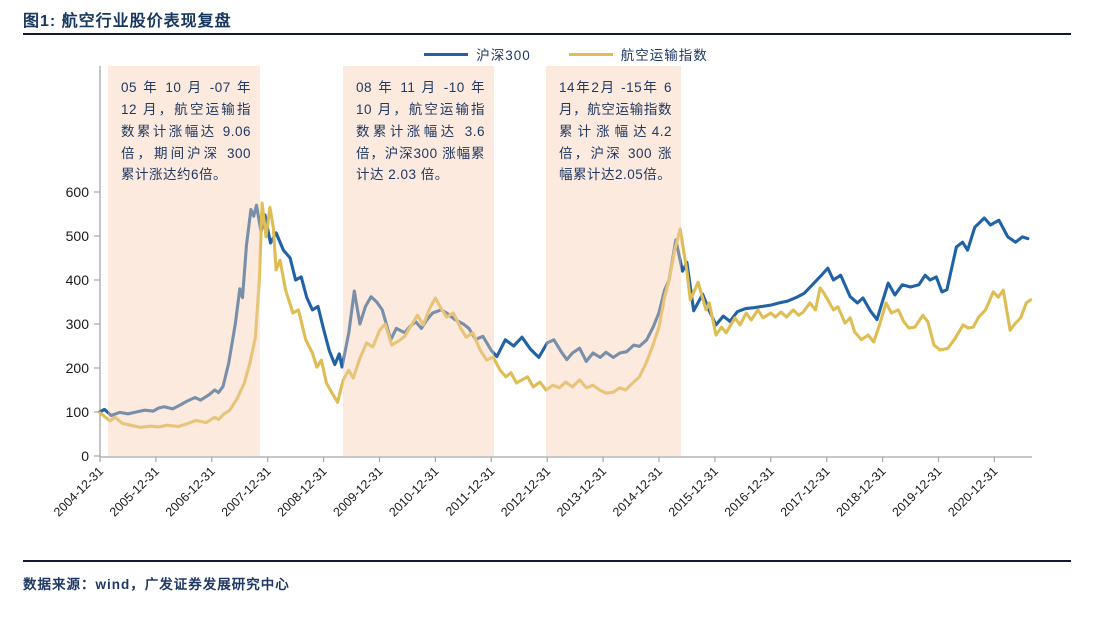 The height and width of the screenshot is (643, 1099). What do you see at coordinates (470, 491) in the screenshot?
I see `x-tick-label: 2011-12-31` at bounding box center [470, 491].